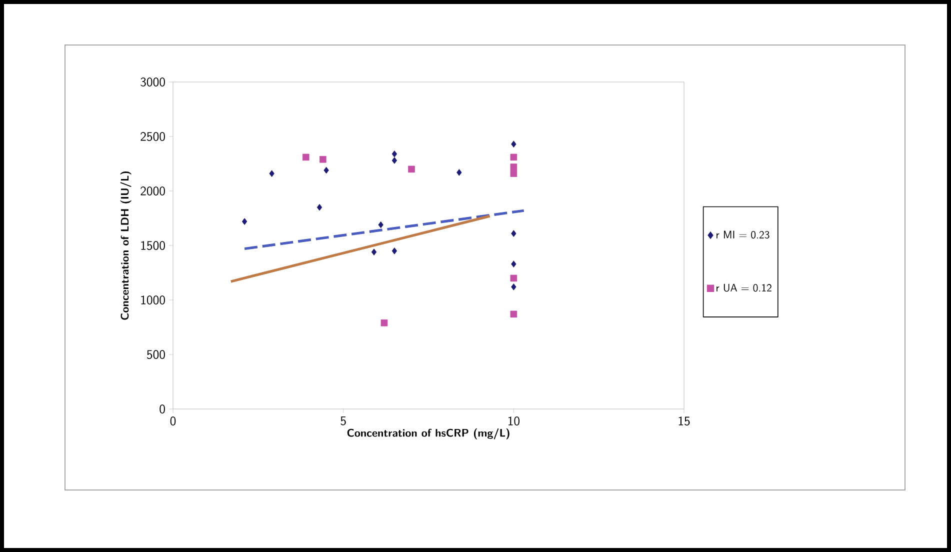  Describe the element at coordinates (152, 81) in the screenshot. I see `y-tick-label: 3000` at that location.